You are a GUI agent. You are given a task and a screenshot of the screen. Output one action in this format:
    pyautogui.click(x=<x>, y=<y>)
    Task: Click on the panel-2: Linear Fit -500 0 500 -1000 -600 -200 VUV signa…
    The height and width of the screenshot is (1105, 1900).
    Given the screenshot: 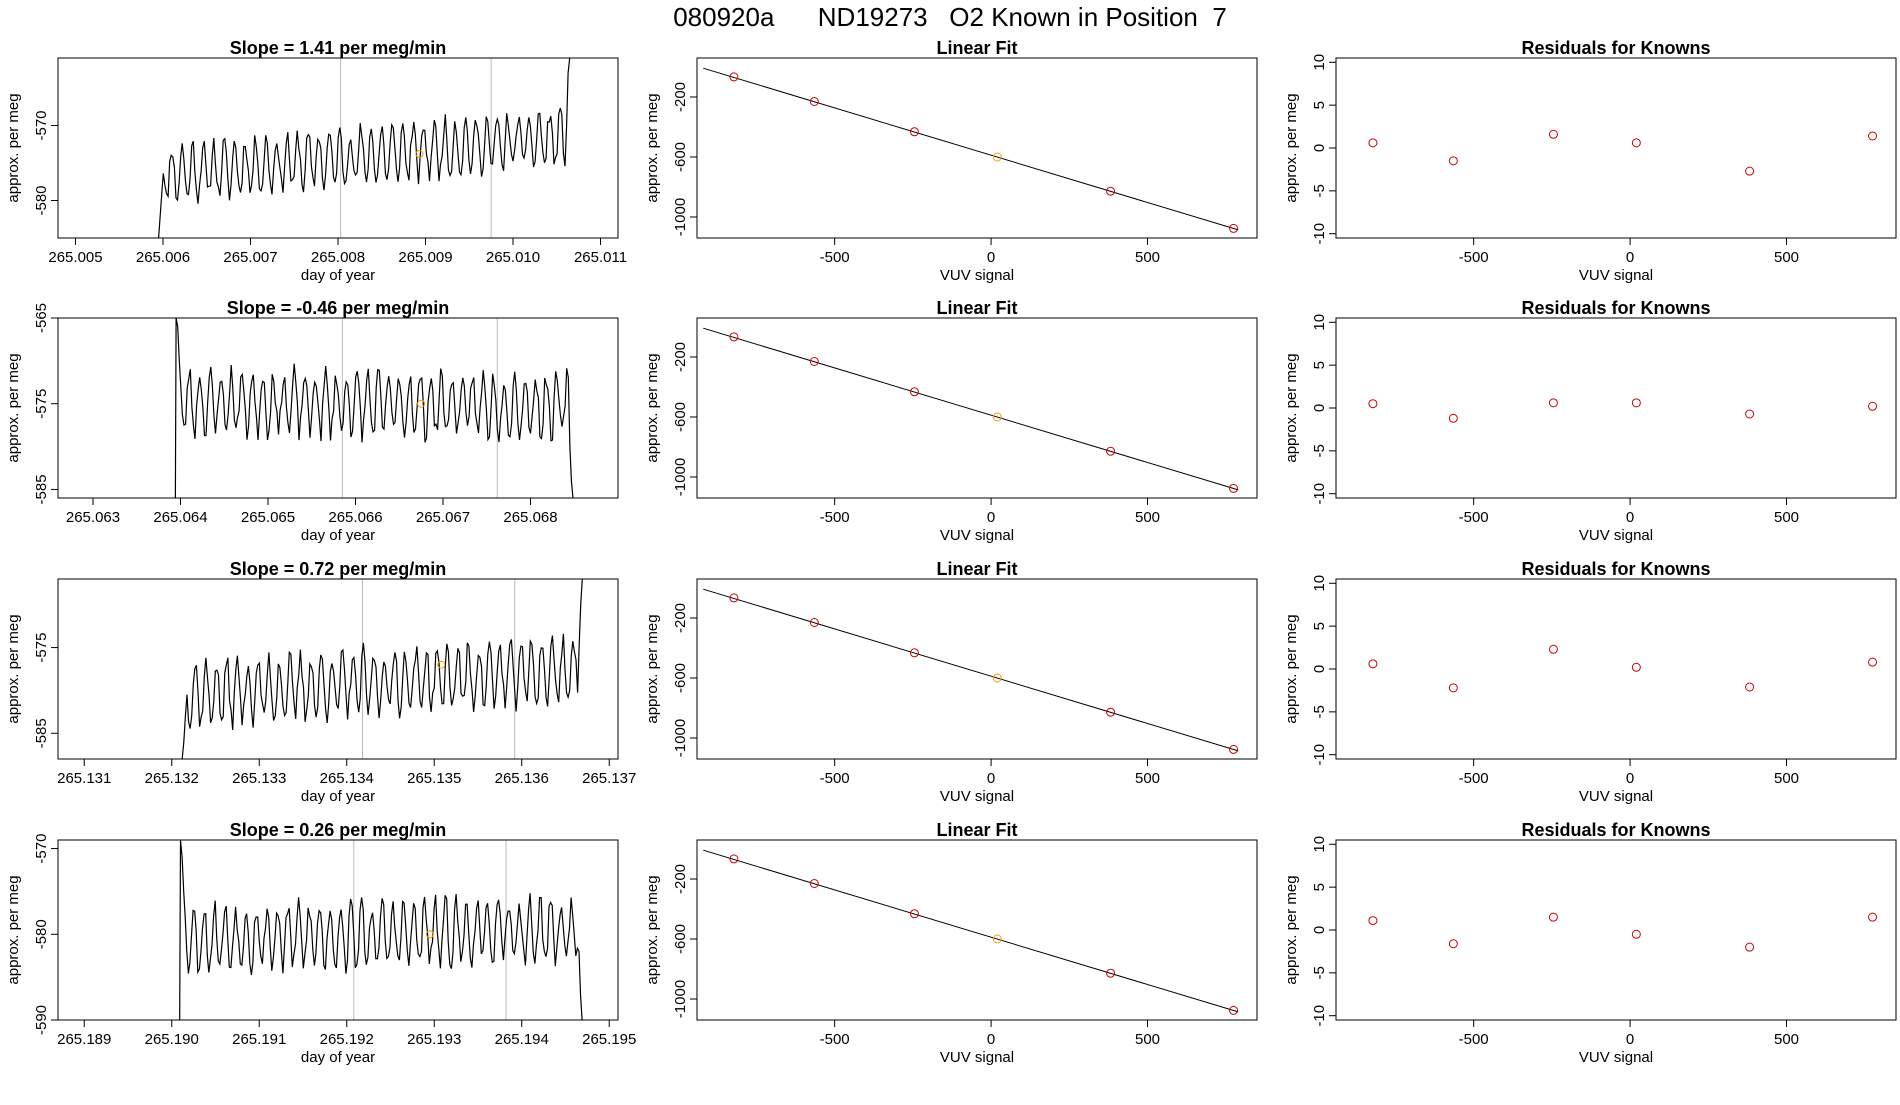 What is the action you would take?
    pyautogui.click(x=951, y=161)
    